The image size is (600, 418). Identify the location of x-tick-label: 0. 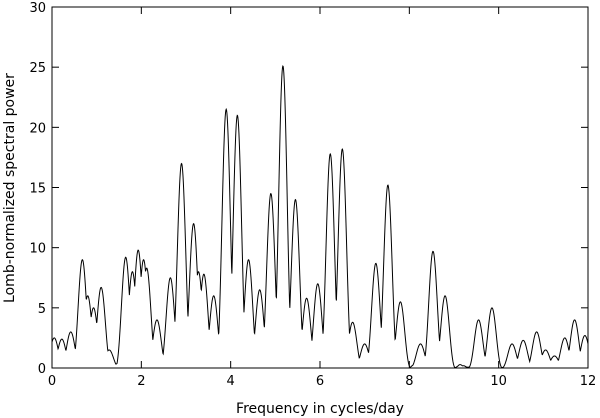
(52, 381).